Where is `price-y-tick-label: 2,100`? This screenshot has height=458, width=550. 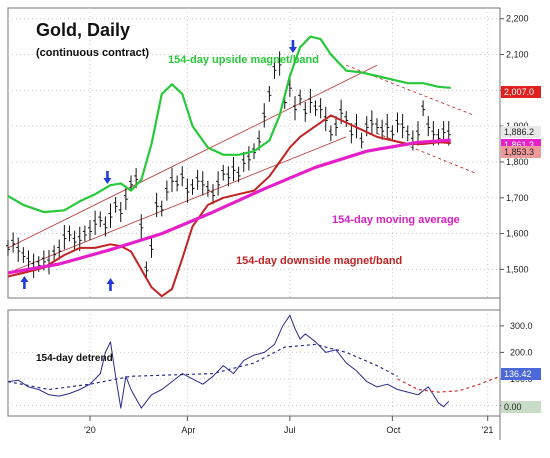
price-y-tick-label: 2,100 is located at coordinates (517, 55).